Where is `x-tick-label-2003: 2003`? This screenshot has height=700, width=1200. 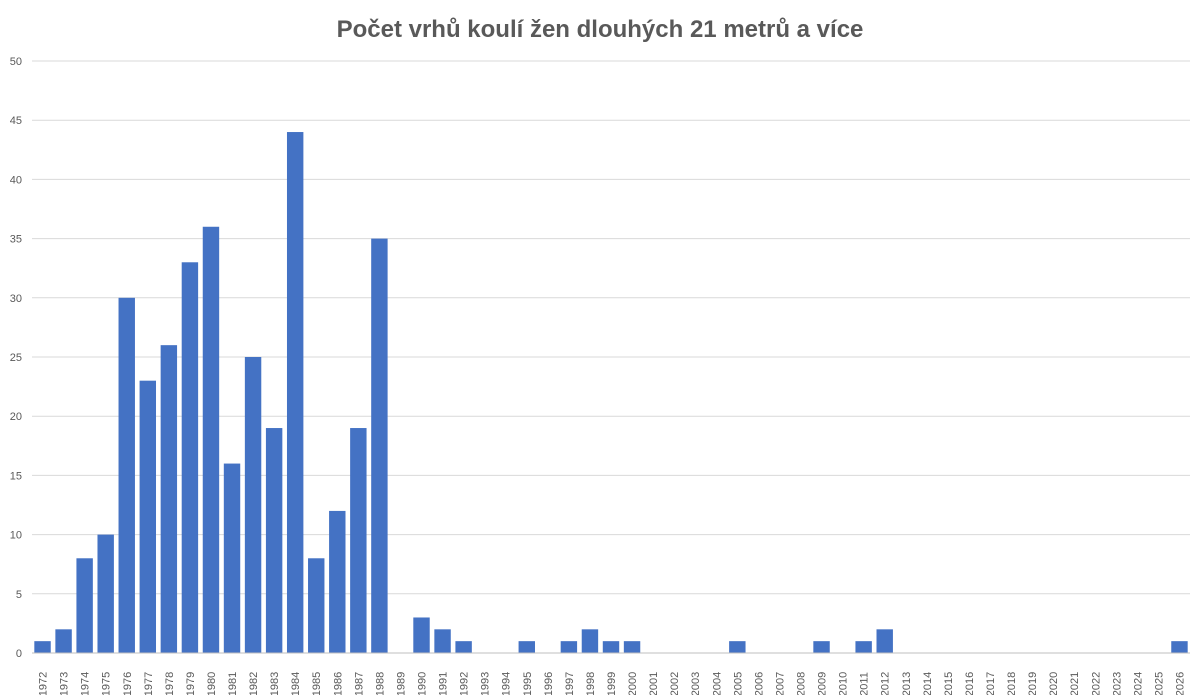 x-tick-label-2003: 2003 is located at coordinates (696, 683).